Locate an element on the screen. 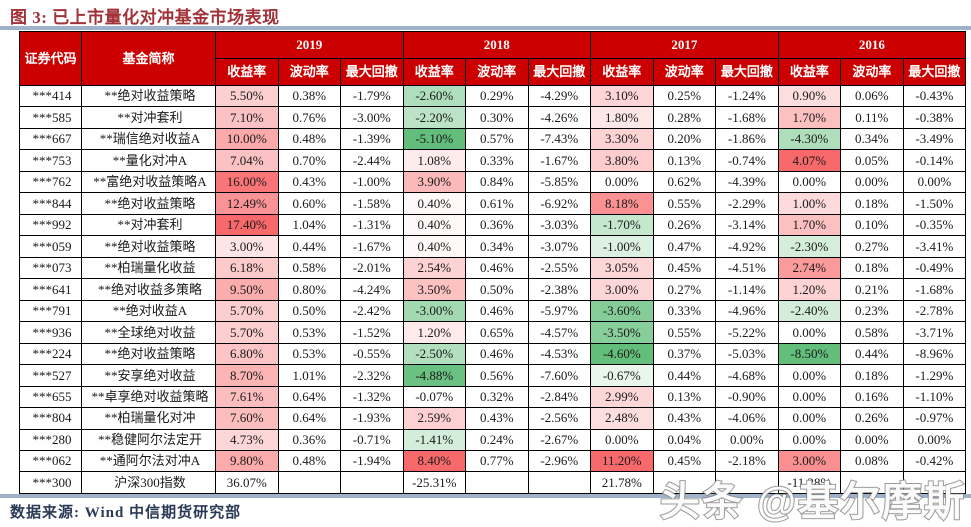 The image size is (971, 527). cell-fund-name: **绝对收益A is located at coordinates (148, 311).